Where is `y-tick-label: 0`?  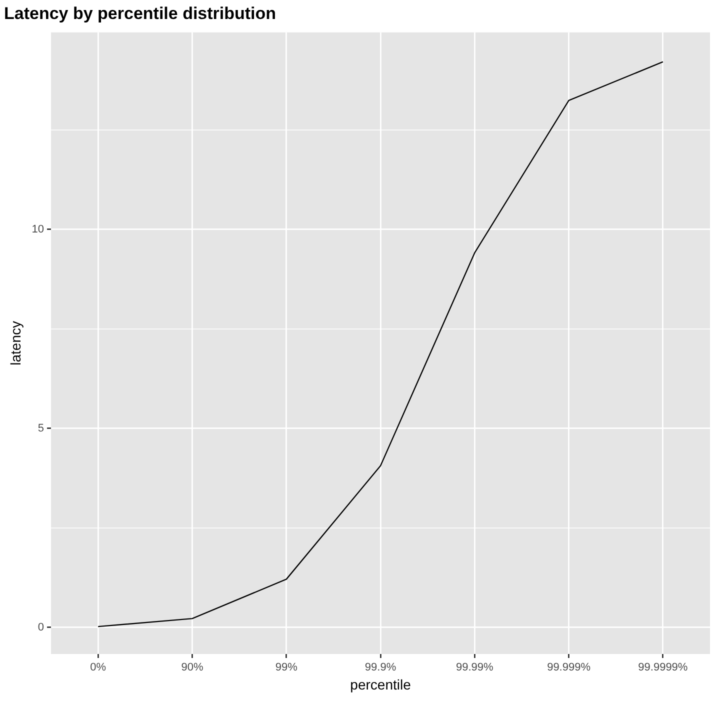 y-tick-label: 0 is located at coordinates (41, 627).